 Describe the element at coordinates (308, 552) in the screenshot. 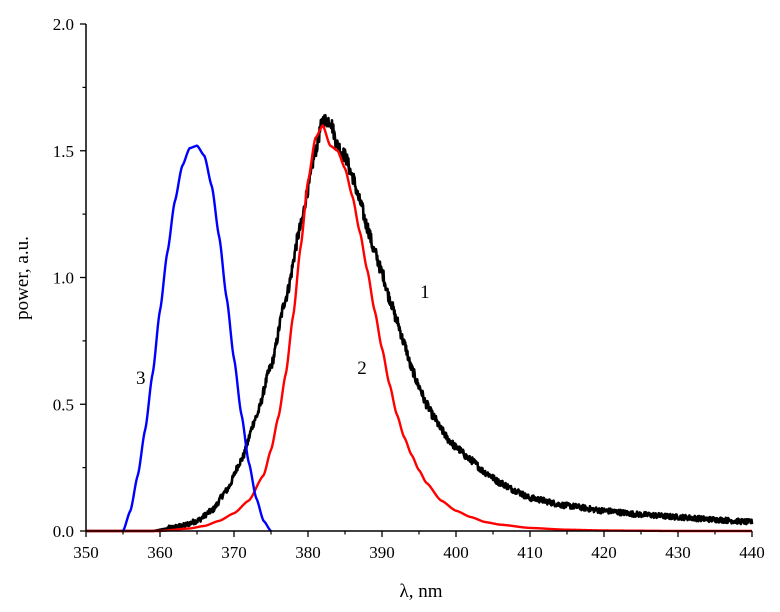

I see `x-tick-label-380: 380` at that location.